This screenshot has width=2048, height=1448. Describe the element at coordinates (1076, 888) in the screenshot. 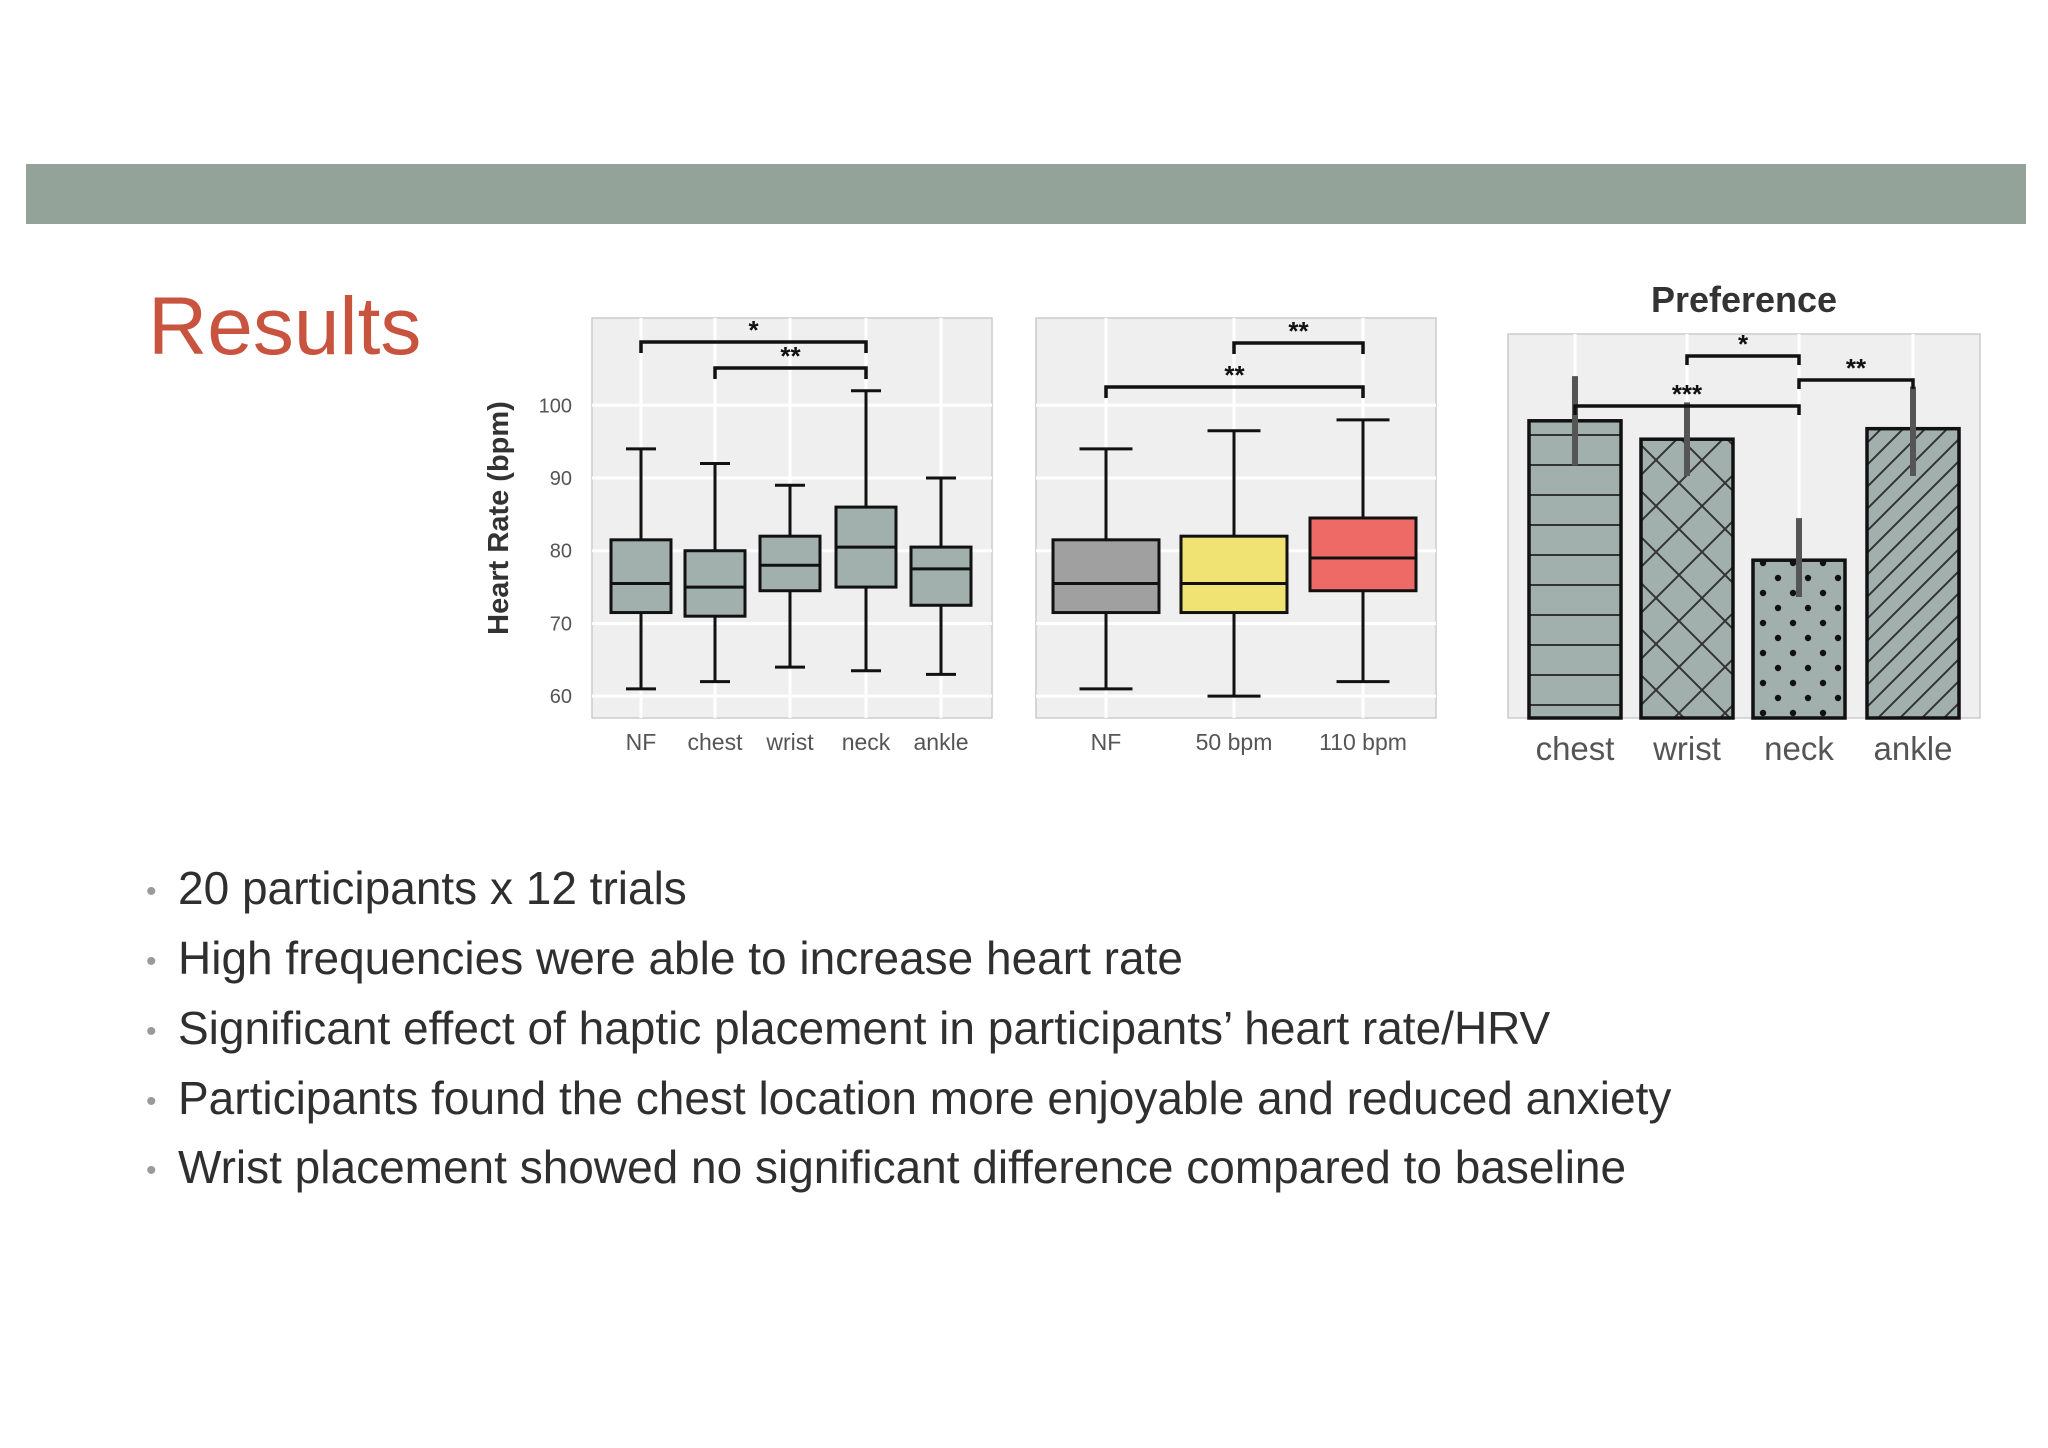

I see `bullet-item: • 20 participants x 12 trials` at that location.